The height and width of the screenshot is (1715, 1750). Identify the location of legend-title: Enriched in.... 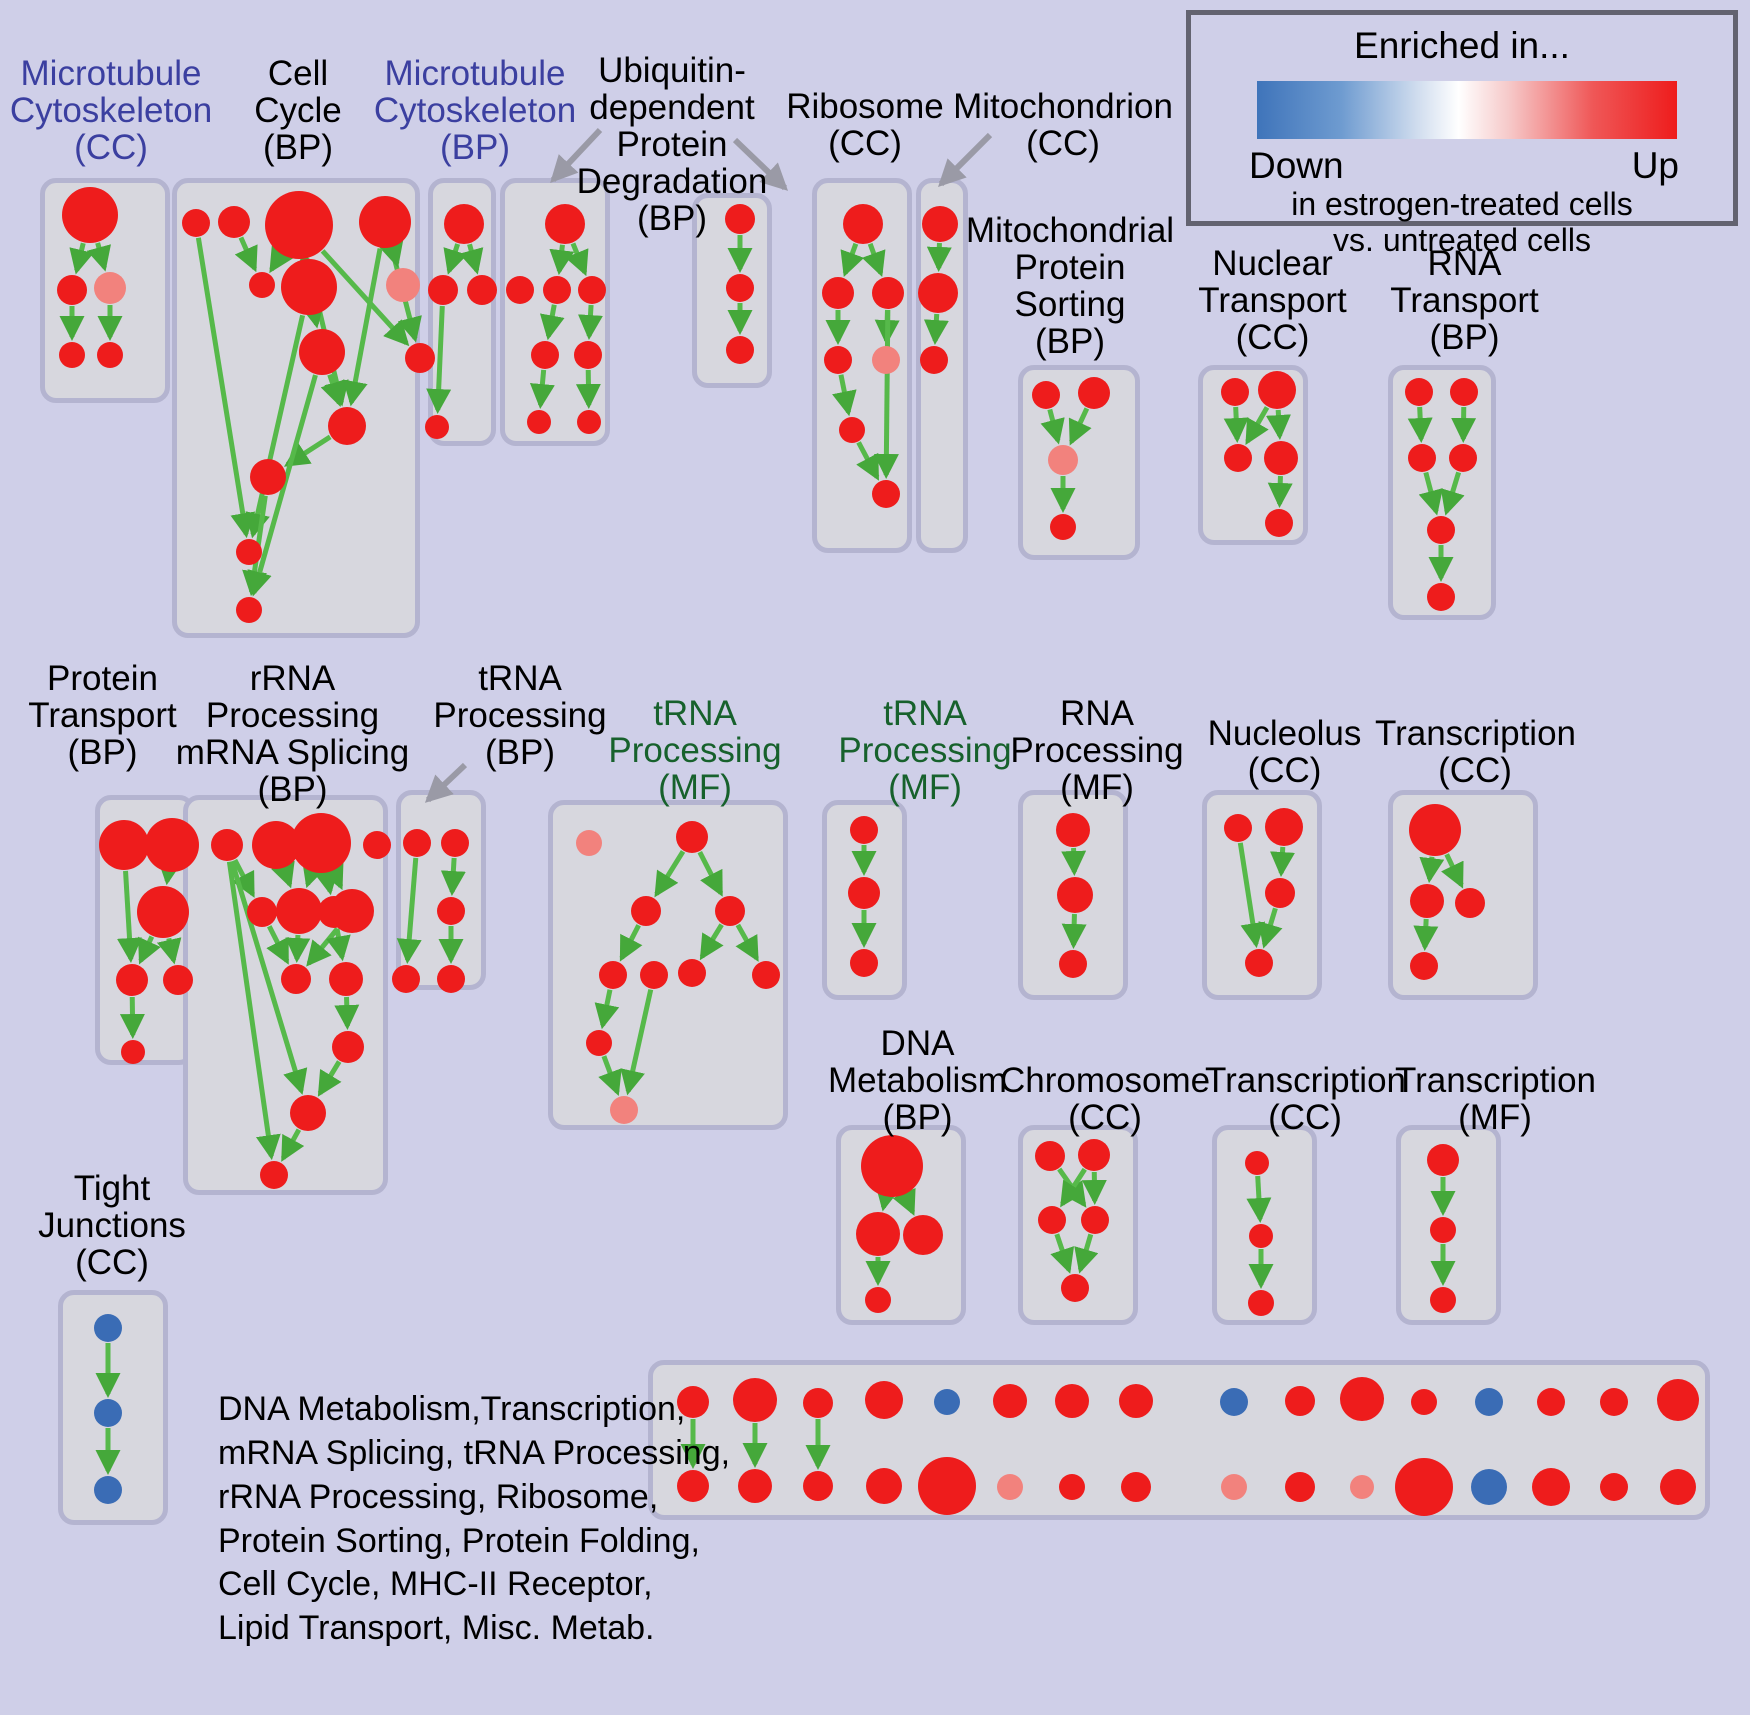
(1462, 45).